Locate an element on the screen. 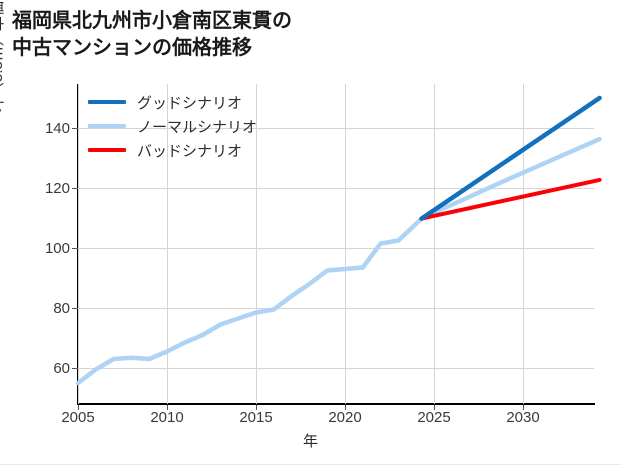 This screenshot has width=621, height=465. legend-item-normal: ノーマルシナリオ is located at coordinates (198, 126).